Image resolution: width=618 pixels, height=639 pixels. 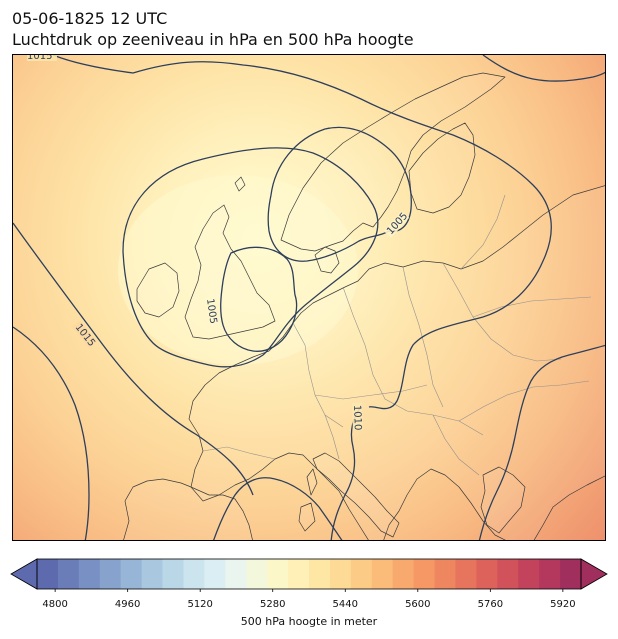 I want to click on coast-corsica, so click(x=312, y=482).